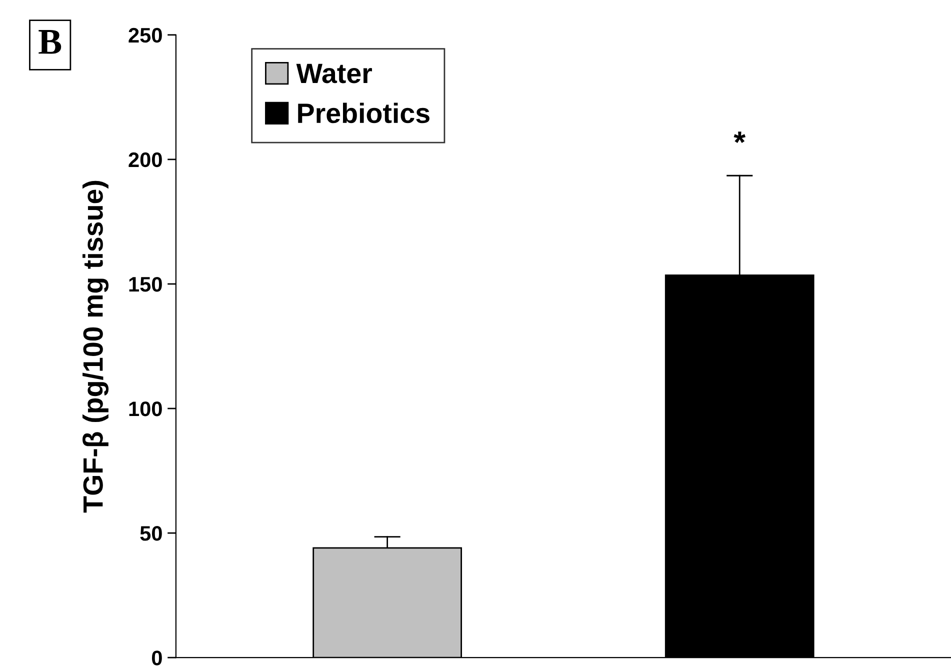 This screenshot has height=671, width=951. I want to click on y-tick-label: 50, so click(151, 533).